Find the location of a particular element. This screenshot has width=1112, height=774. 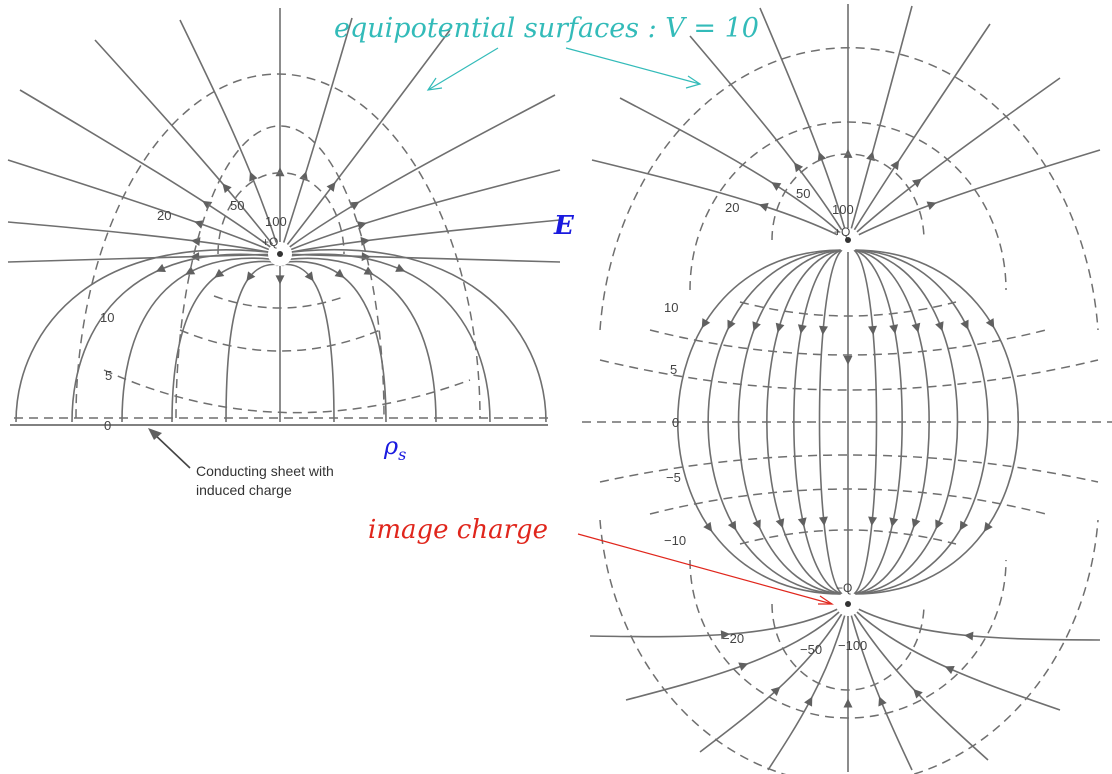

right-label-neg20: −20 is located at coordinates (733, 638).